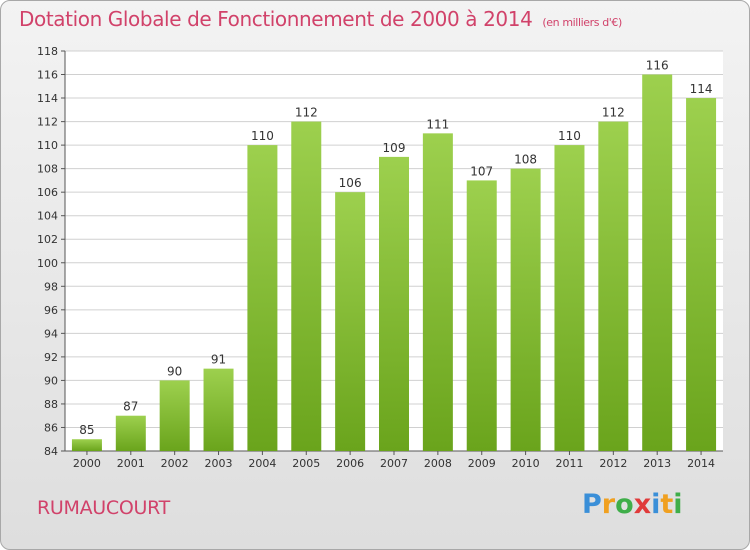  Describe the element at coordinates (103, 508) in the screenshot. I see `place-name: RUMAUCOURT` at that location.